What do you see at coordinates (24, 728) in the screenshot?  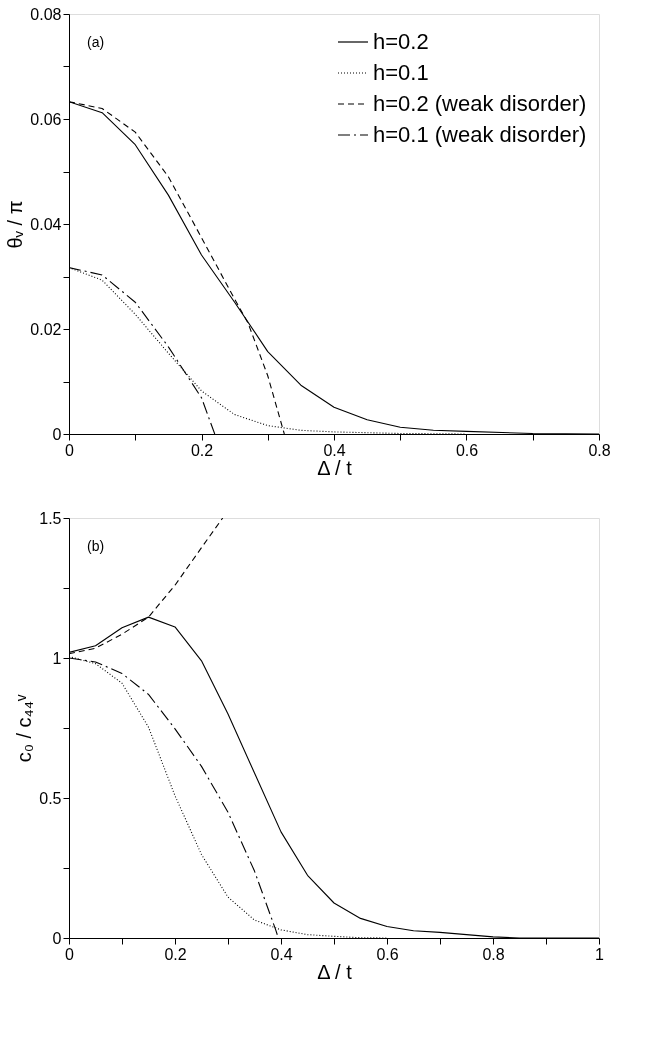 I see `y-axis-title: c₀ / c₄₄ᵛ` at bounding box center [24, 728].